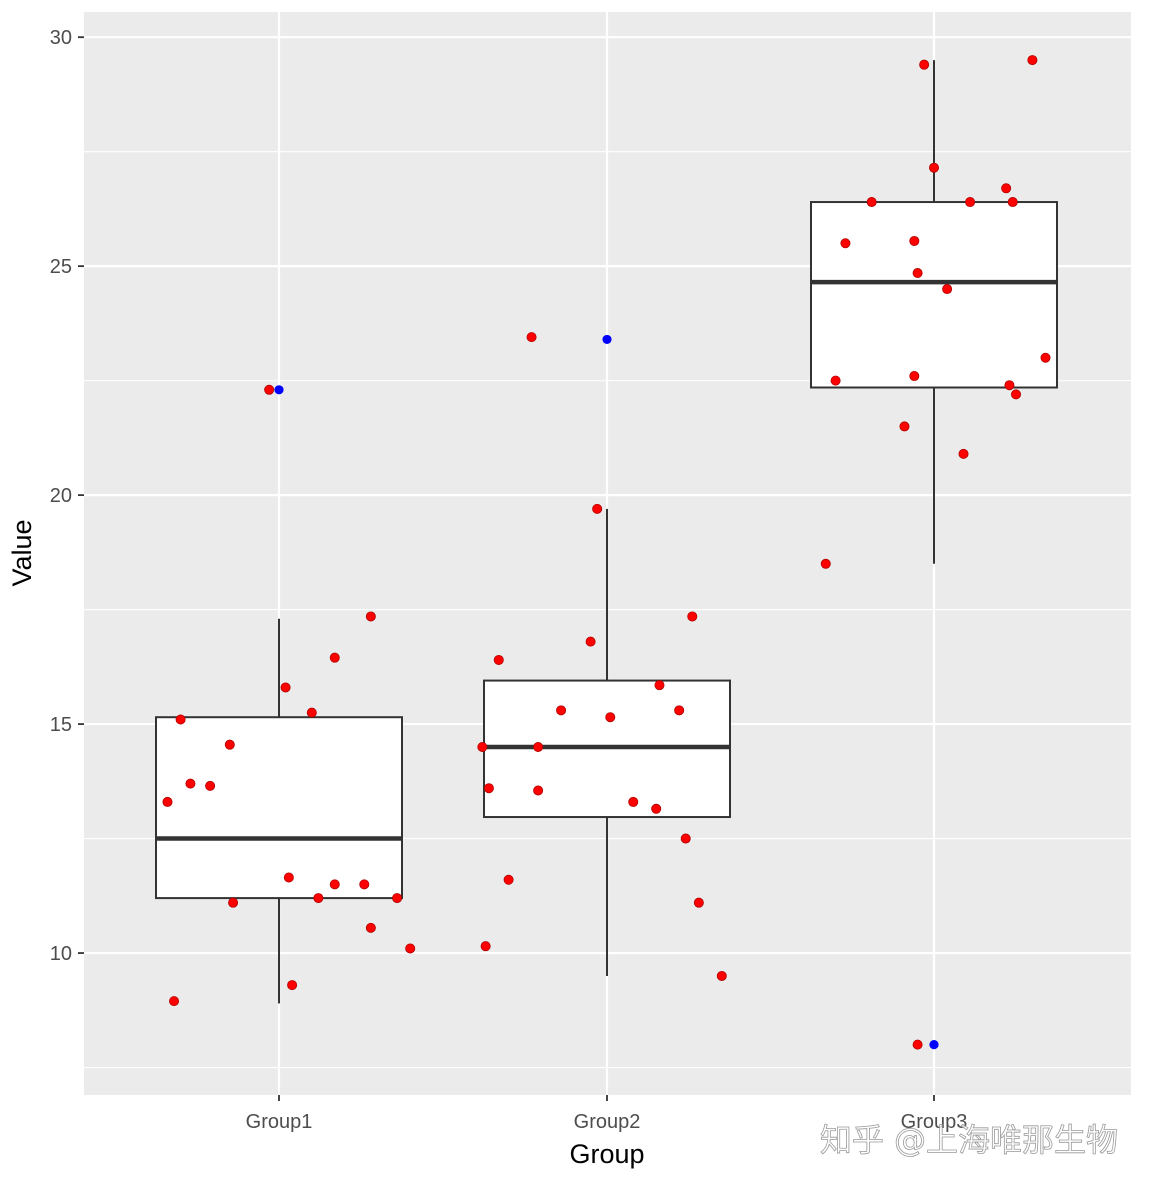 The image size is (1149, 1187). Describe the element at coordinates (61, 267) in the screenshot. I see `y-tick-label: 25` at that location.